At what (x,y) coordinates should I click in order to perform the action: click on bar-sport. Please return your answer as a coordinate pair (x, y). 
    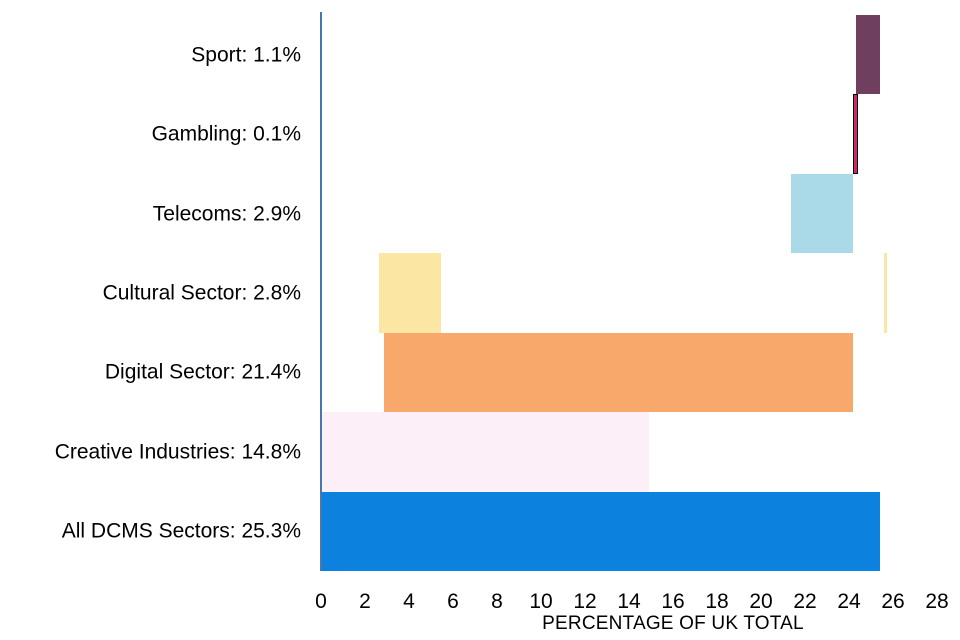
    Looking at the image, I should click on (867, 55).